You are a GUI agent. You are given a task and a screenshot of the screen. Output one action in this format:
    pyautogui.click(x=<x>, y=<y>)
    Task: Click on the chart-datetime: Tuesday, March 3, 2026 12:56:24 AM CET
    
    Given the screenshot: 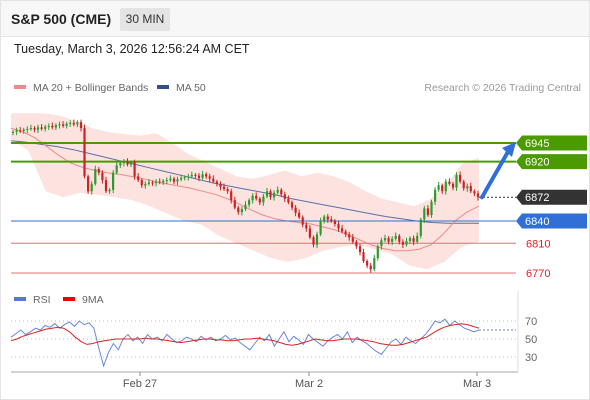 What is the action you would take?
    pyautogui.click(x=132, y=49)
    